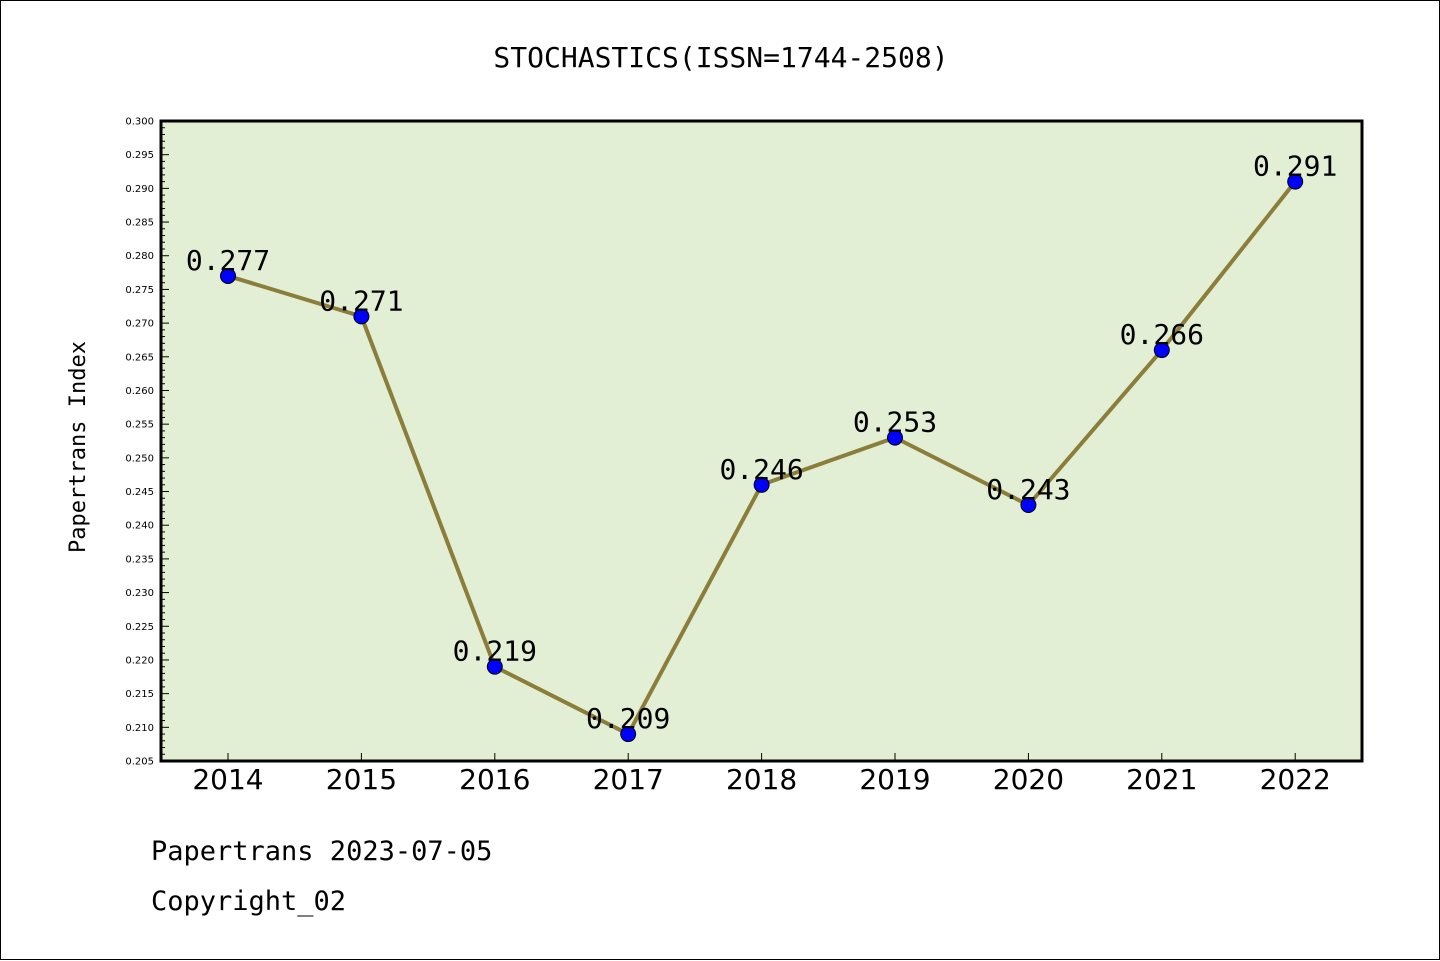 The width and height of the screenshot is (1440, 961). What do you see at coordinates (1295, 779) in the screenshot?
I see `x-tick-label: 2022` at bounding box center [1295, 779].